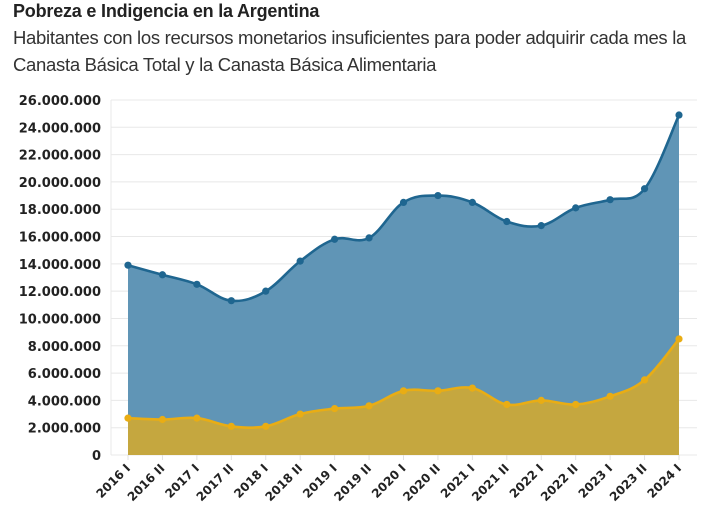 The image size is (703, 514). I want to click on y-tick-label: 18.000.000, so click(60, 210).